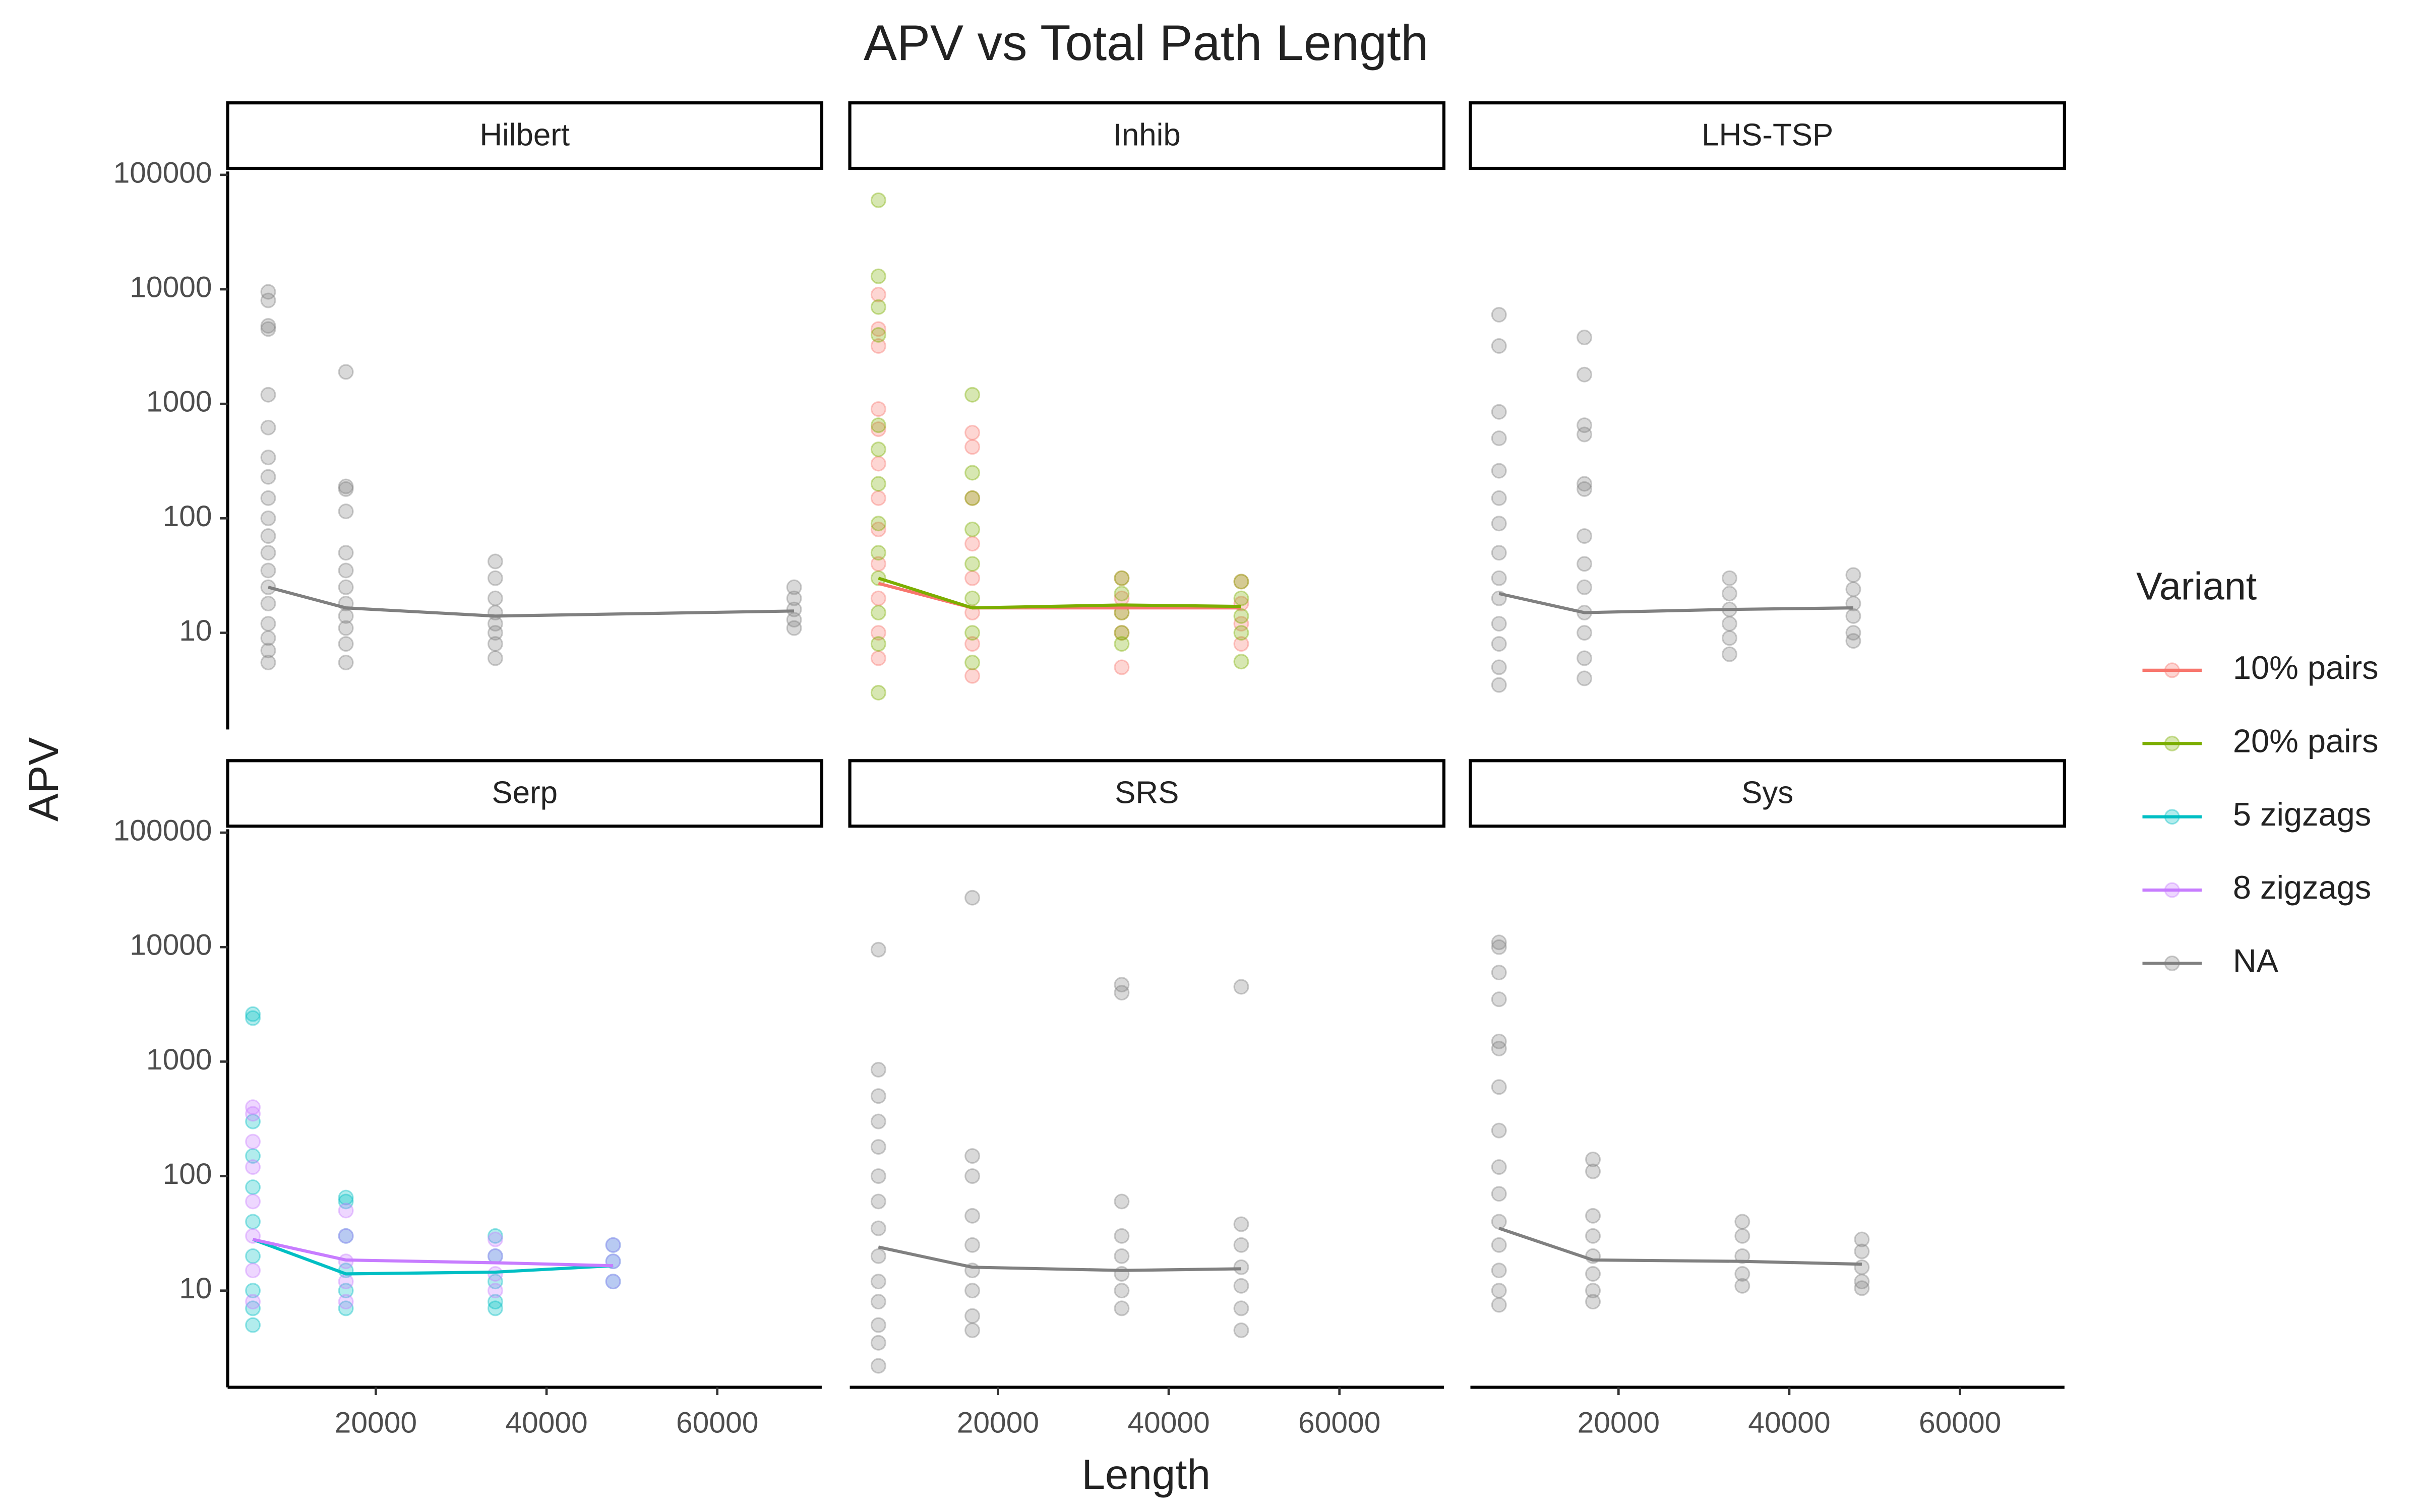 This screenshot has height=1512, width=2420. Describe the element at coordinates (171, 946) in the screenshot. I see `y-tick-label: 10000` at that location.